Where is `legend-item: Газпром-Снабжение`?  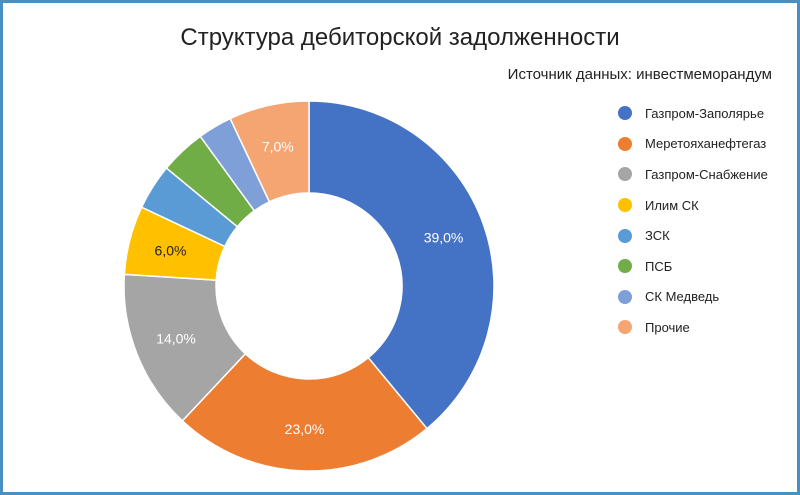 legend-item: Газпром-Снабжение is located at coordinates (693, 174).